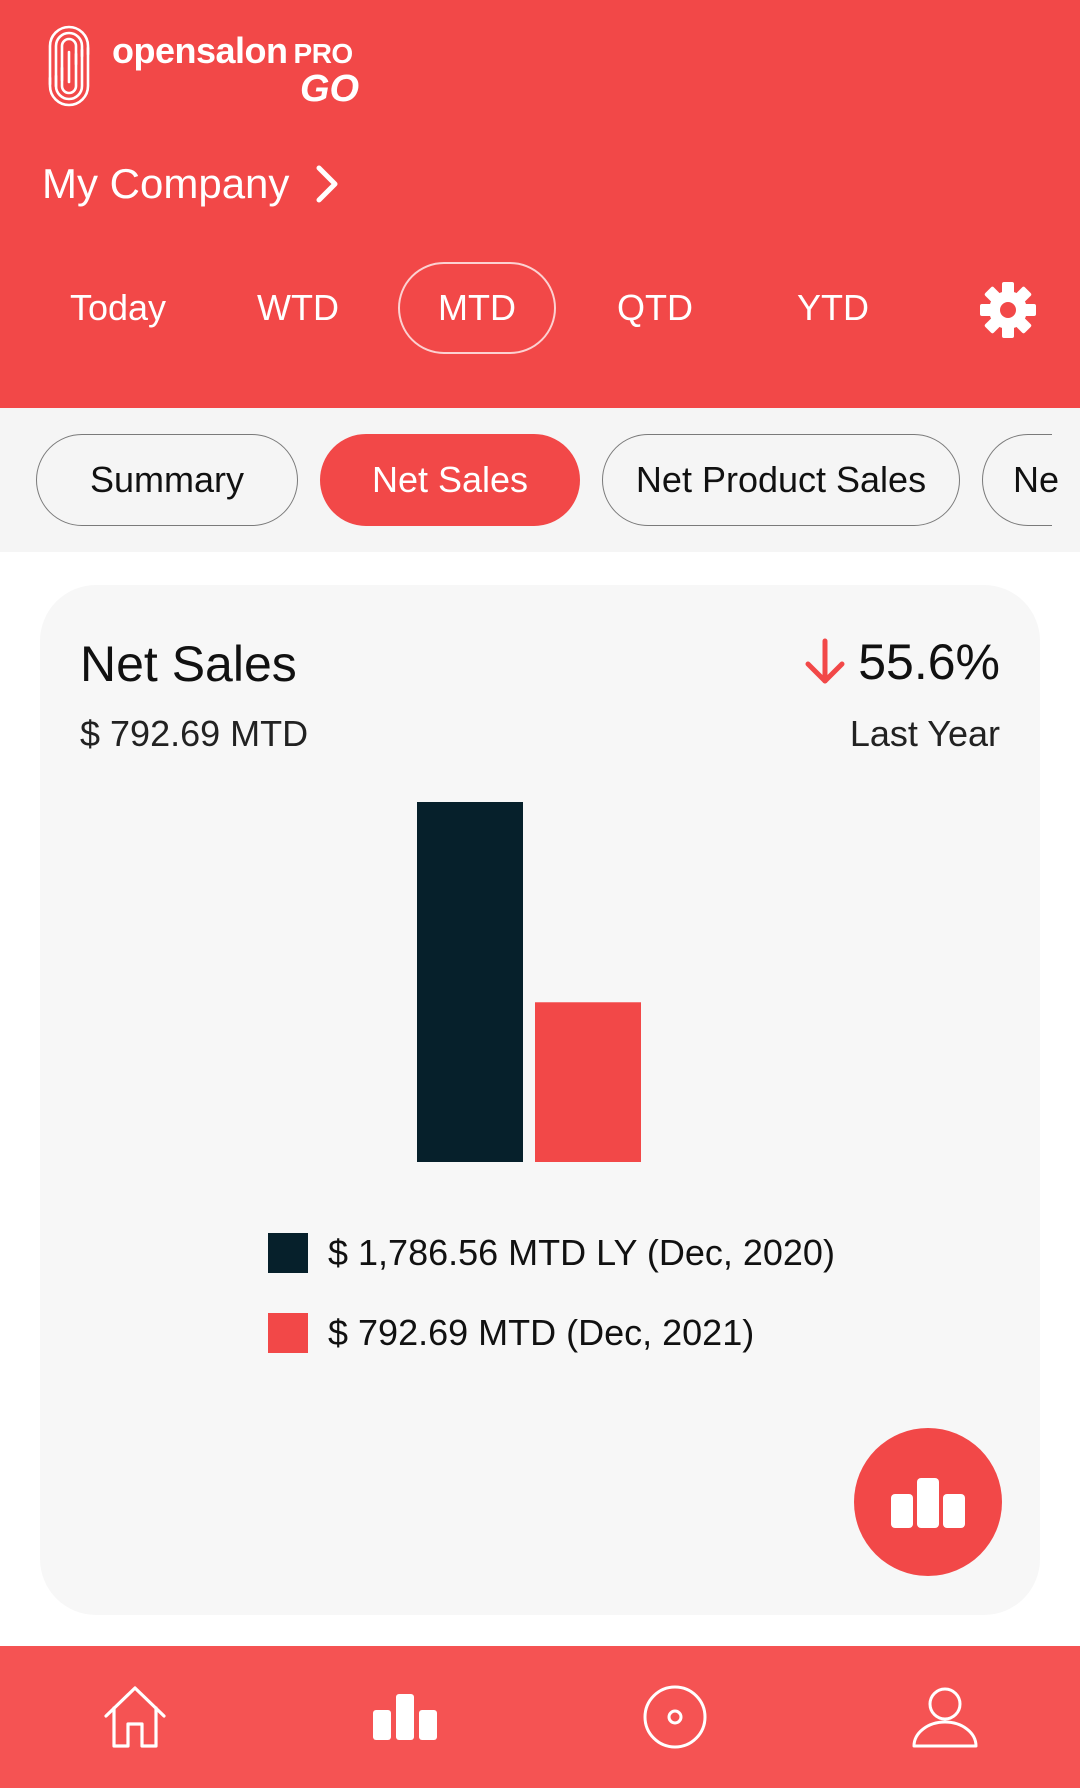 This screenshot has width=1080, height=1788. Describe the element at coordinates (1008, 310) in the screenshot. I see `gear-icon` at that location.